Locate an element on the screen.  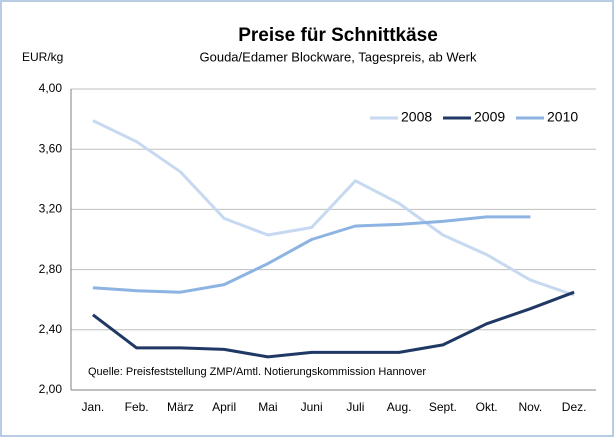
chart-title: Preise für Schnittkäse is located at coordinates (338, 35).